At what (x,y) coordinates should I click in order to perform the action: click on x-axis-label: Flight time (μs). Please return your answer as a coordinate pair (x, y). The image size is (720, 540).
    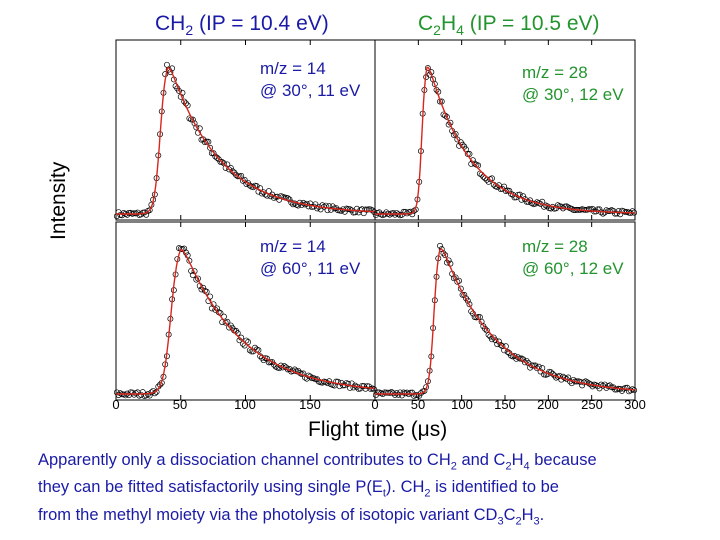
    Looking at the image, I should click on (378, 429).